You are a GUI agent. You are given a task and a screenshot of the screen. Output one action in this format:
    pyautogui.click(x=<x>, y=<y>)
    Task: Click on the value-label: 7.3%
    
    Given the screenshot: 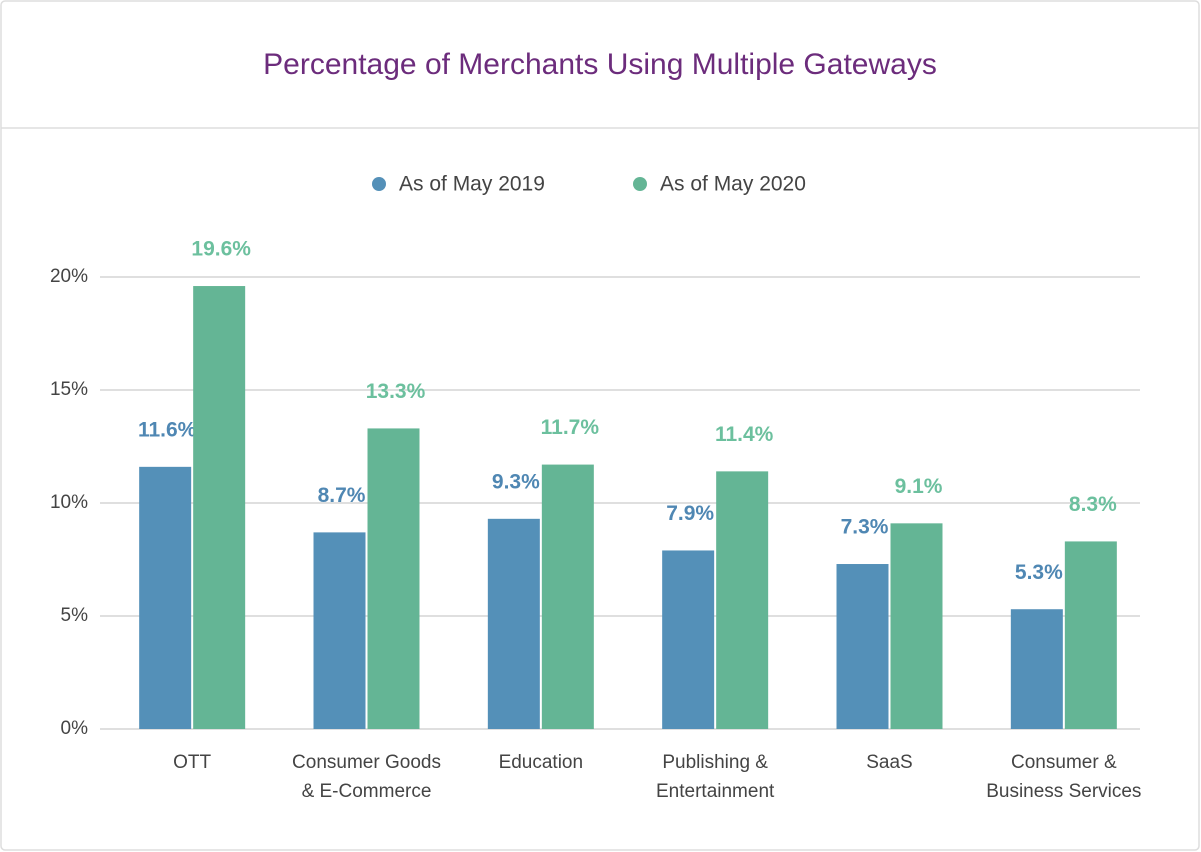 What is the action you would take?
    pyautogui.click(x=865, y=527)
    